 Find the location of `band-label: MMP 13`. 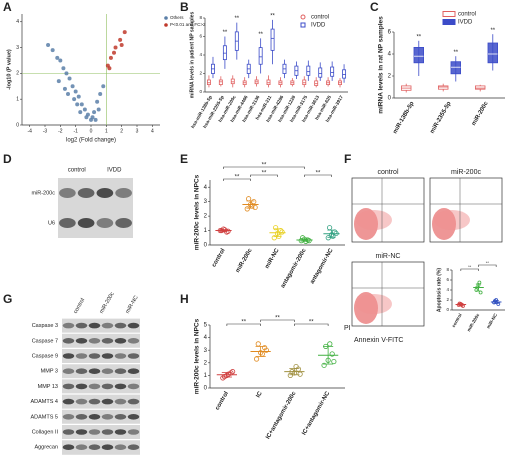

band-label: MMP 13 is located at coordinates (48, 387).